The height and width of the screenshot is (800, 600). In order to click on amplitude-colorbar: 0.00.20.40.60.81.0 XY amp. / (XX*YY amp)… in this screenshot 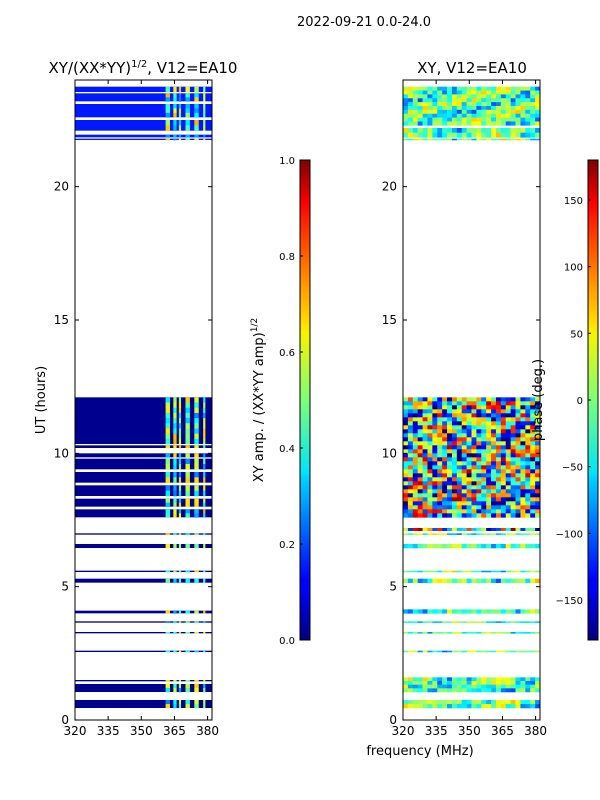, I will do `click(280, 401)`.